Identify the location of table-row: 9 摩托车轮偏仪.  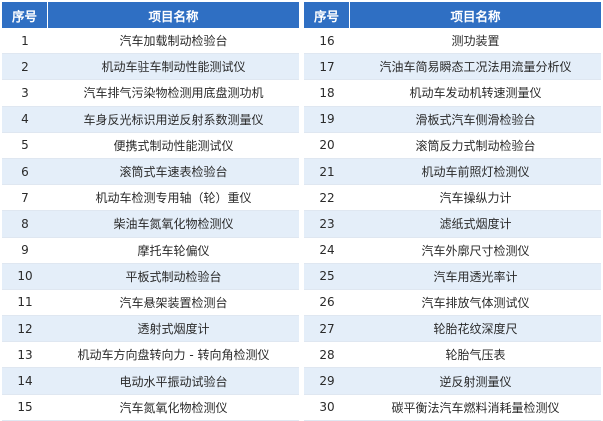
(150, 251).